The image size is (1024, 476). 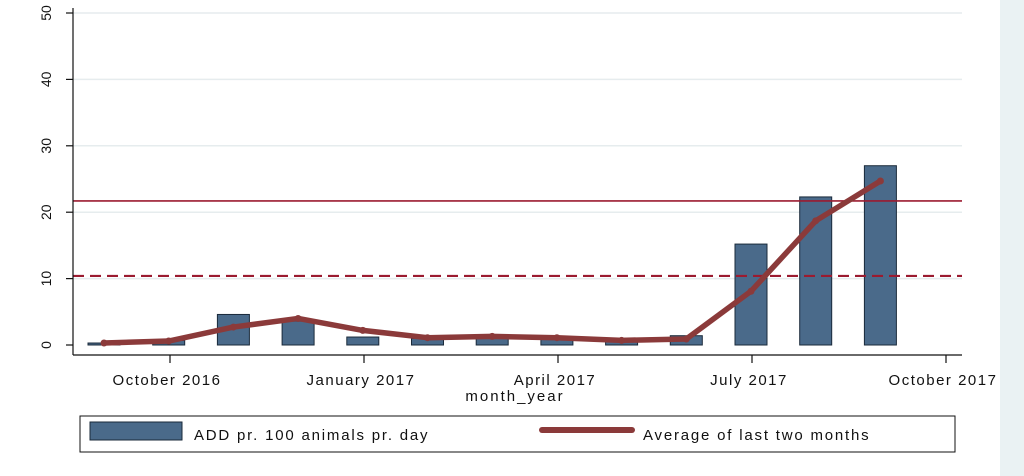 What do you see at coordinates (749, 380) in the screenshot?
I see `x-tick-label: July 2017` at bounding box center [749, 380].